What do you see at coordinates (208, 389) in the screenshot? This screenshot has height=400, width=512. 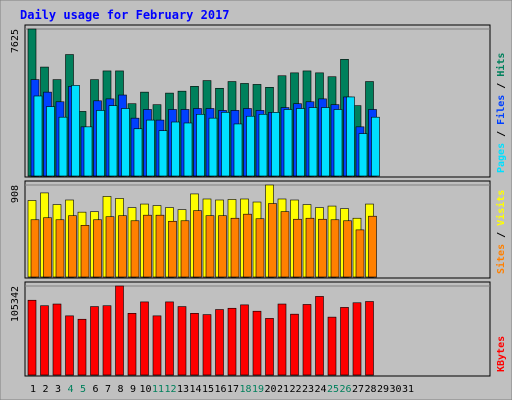 I see `x-tick-label-day-15: 15` at bounding box center [208, 389].